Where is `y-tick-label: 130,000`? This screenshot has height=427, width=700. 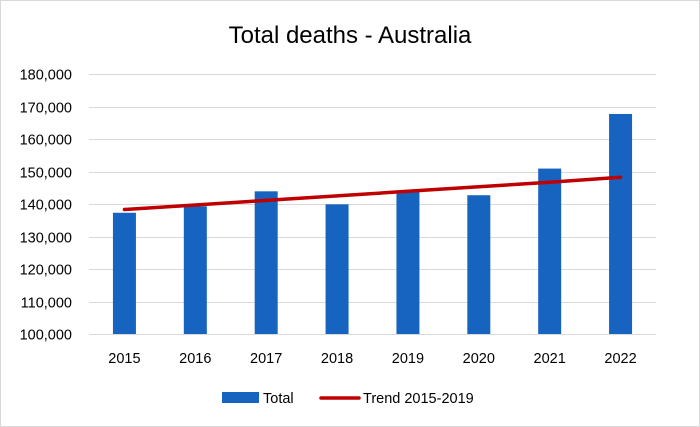
y-tick-label: 130,000 is located at coordinates (46, 239).